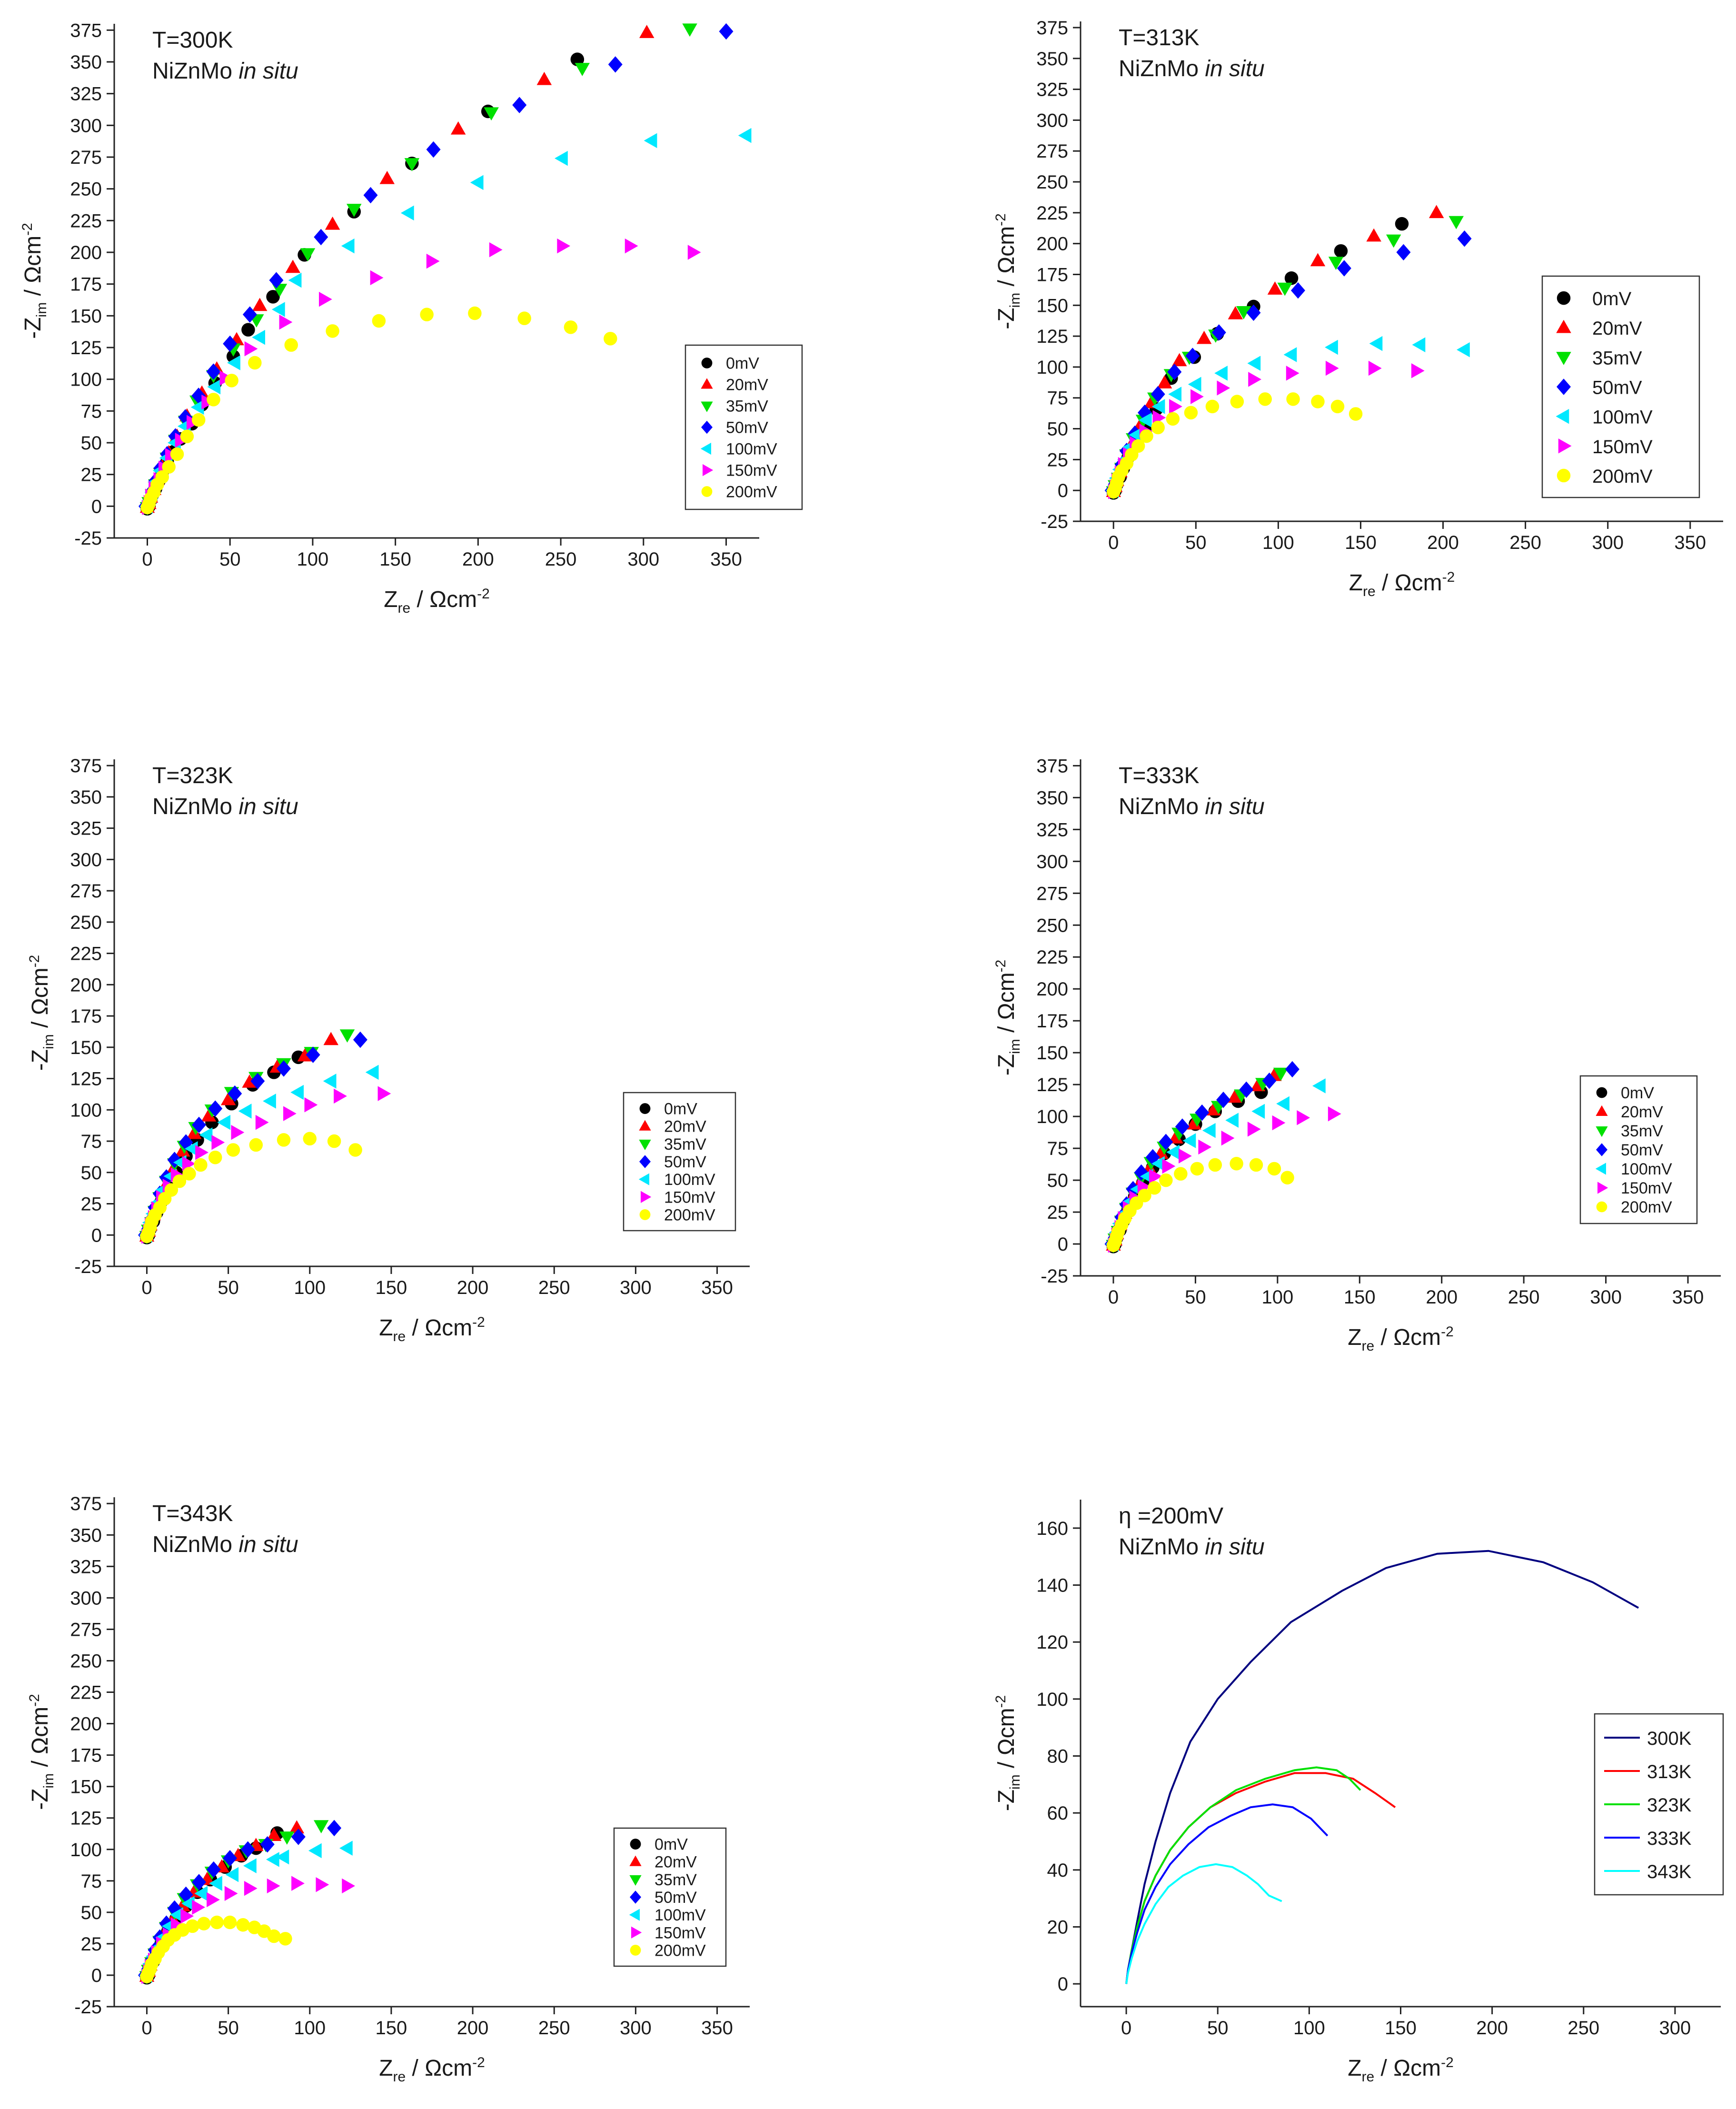  What do you see at coordinates (1669, 1871) in the screenshot?
I see `legend-label: 343K` at bounding box center [1669, 1871].